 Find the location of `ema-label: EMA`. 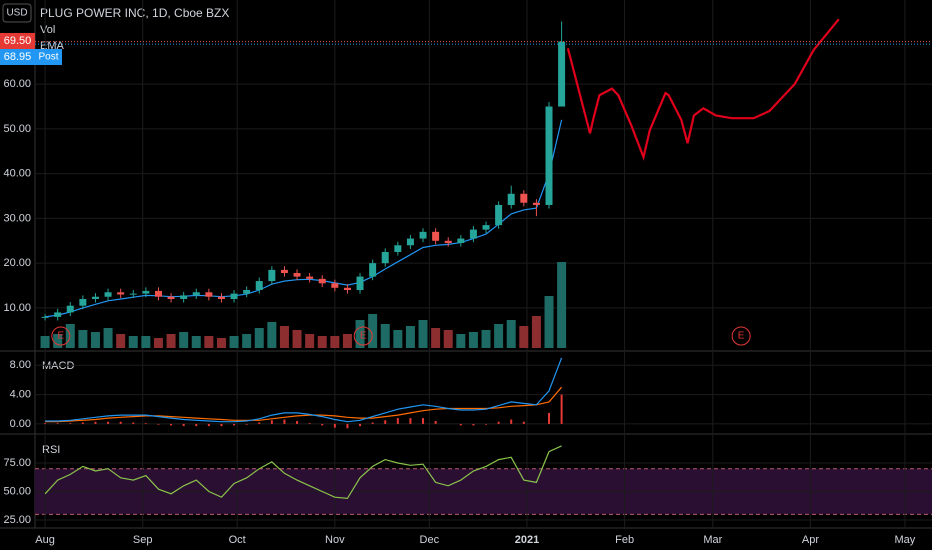

ema-label: EMA is located at coordinates (52, 46).